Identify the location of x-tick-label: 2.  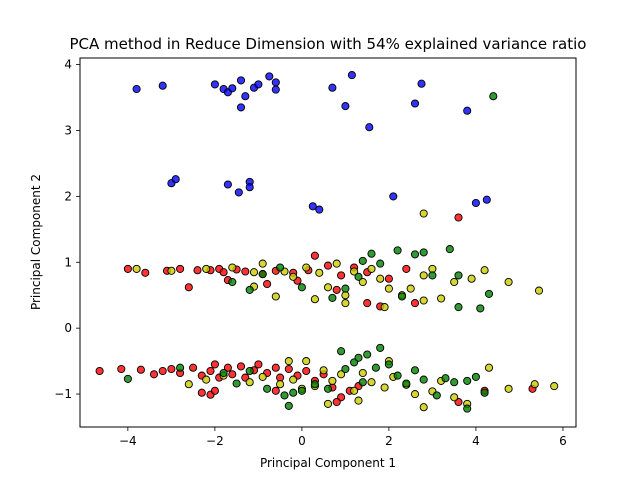
(389, 441).